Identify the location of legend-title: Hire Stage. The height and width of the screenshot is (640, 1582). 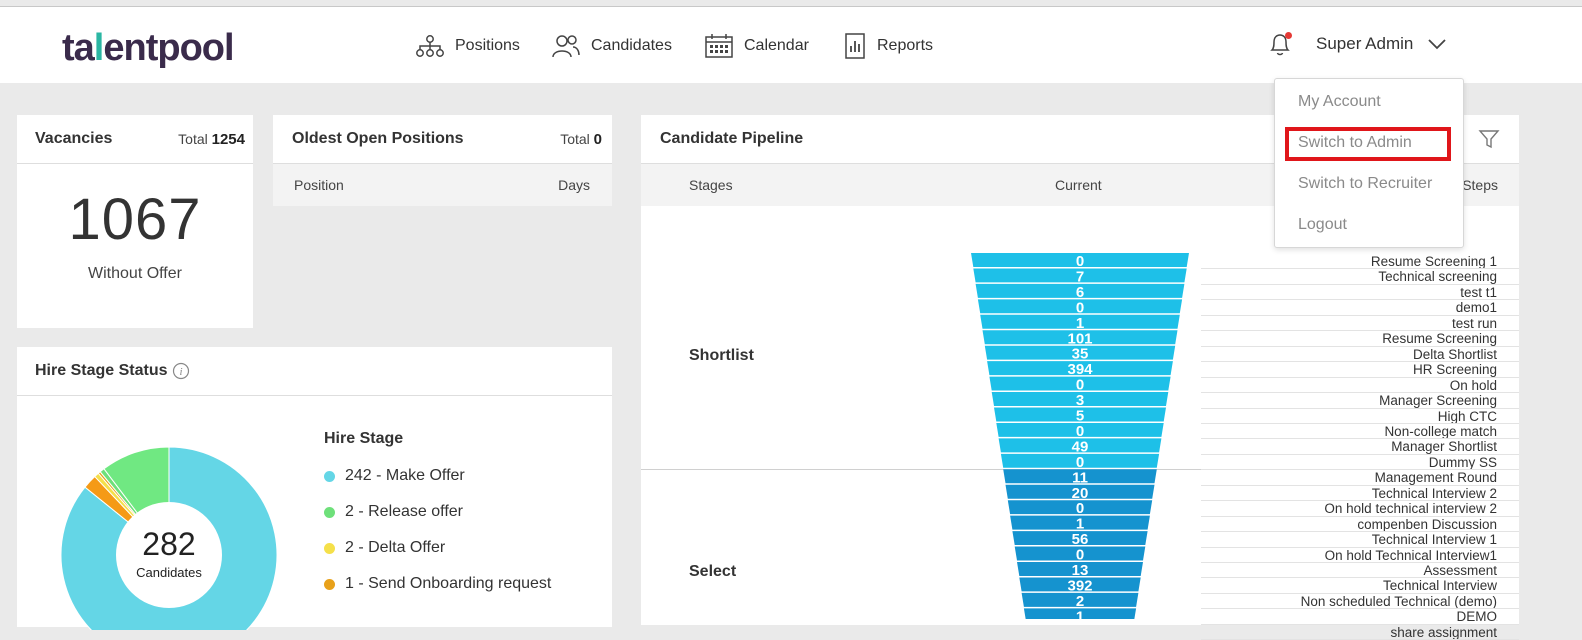
(364, 438).